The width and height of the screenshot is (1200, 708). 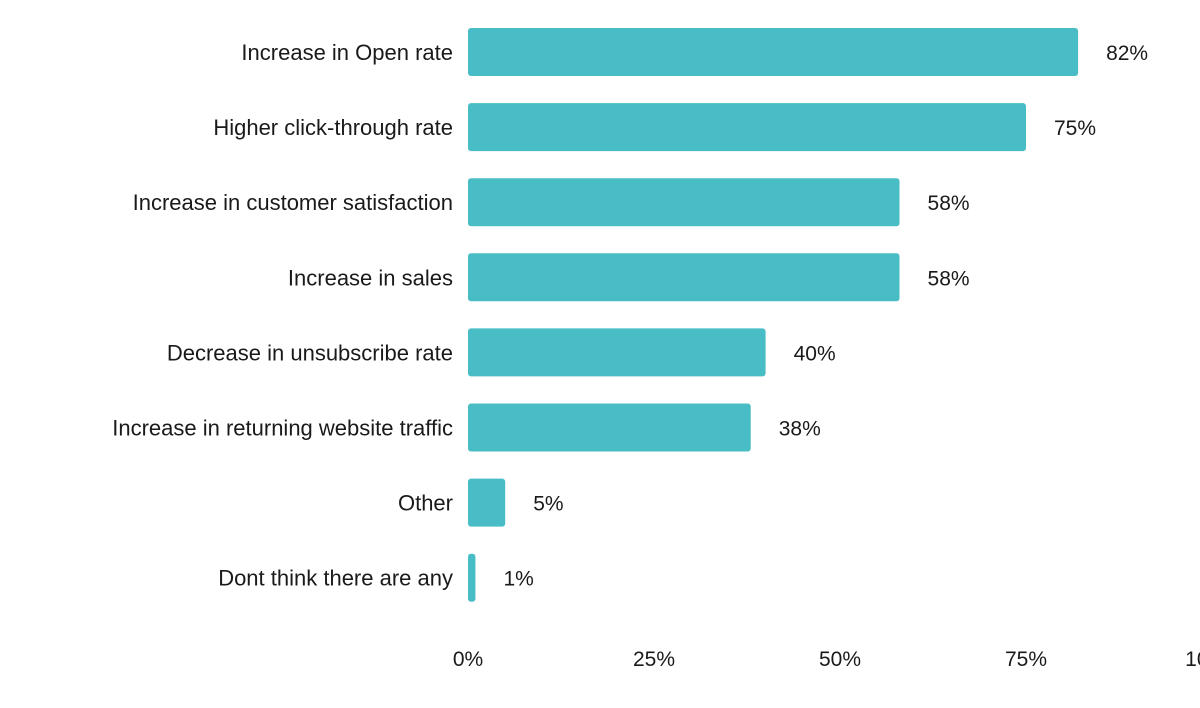 I want to click on category-label: Increase in customer satisfaction, so click(x=293, y=202).